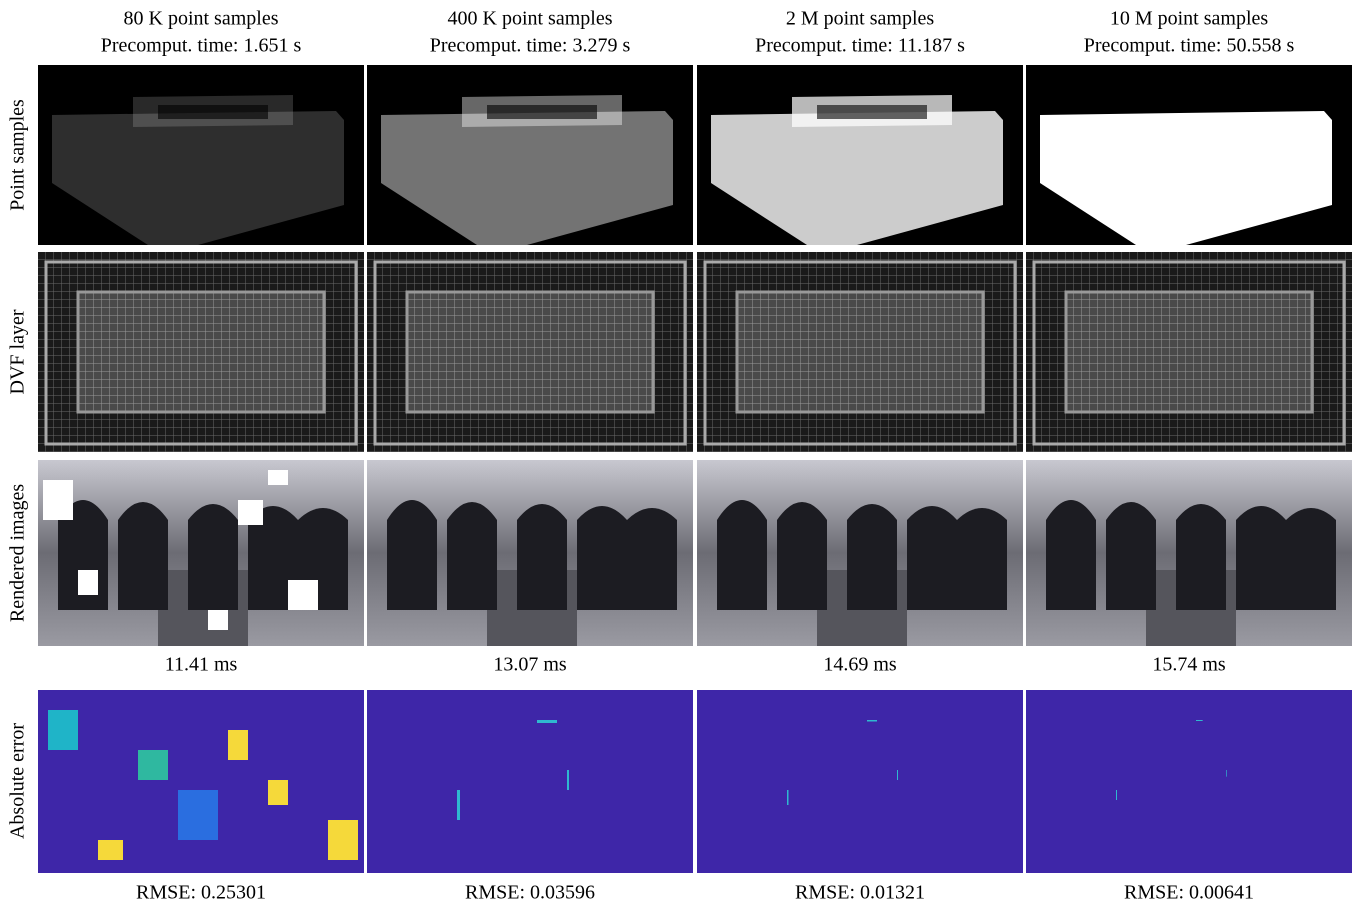 The height and width of the screenshot is (907, 1354). I want to click on column-subtitle: Precomput. time: 11.187 s, so click(860, 46).